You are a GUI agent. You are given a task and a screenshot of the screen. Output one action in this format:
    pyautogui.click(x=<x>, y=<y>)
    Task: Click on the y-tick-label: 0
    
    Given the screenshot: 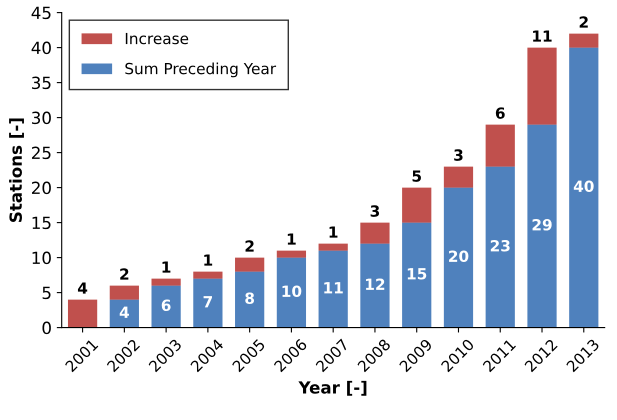 What is the action you would take?
    pyautogui.click(x=46, y=328)
    